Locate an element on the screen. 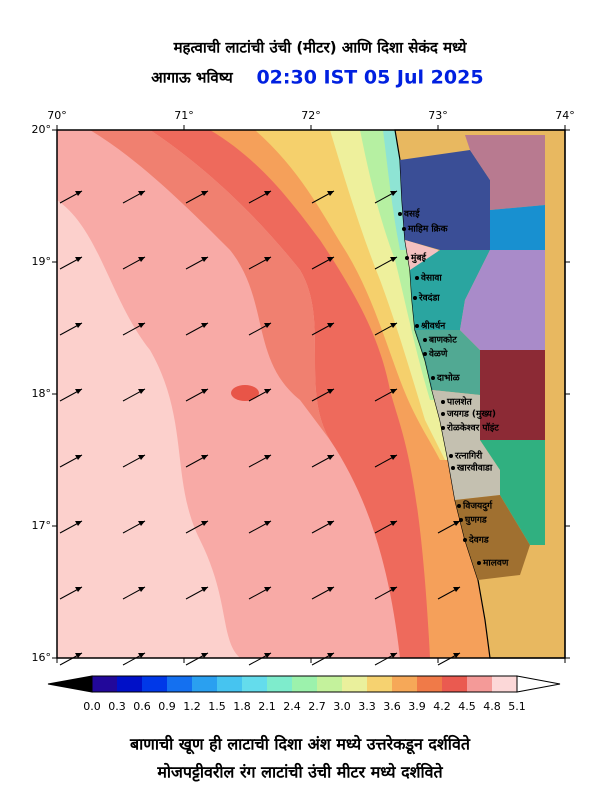 This screenshot has height=804, width=600. place-label: माहिम क्रिक is located at coordinates (428, 229).